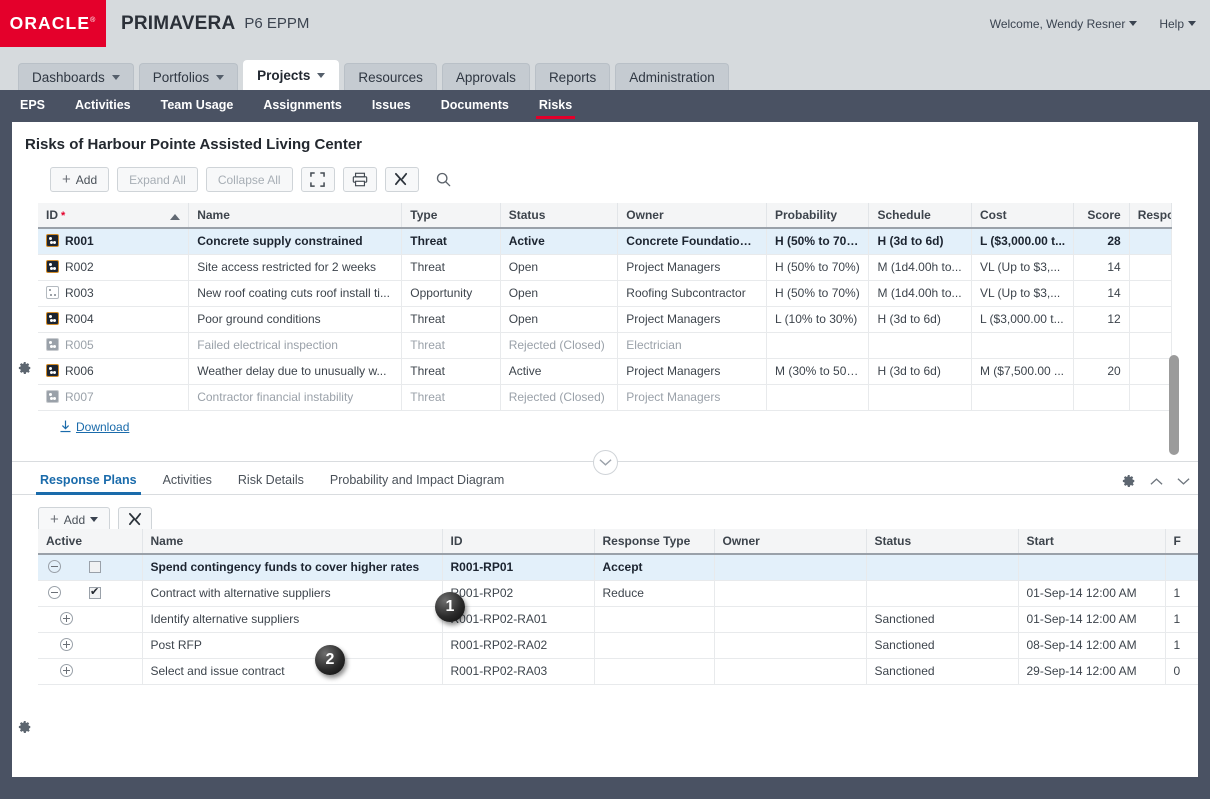 The image size is (1210, 799). What do you see at coordinates (187, 480) in the screenshot?
I see `tab-activities: Activities` at bounding box center [187, 480].